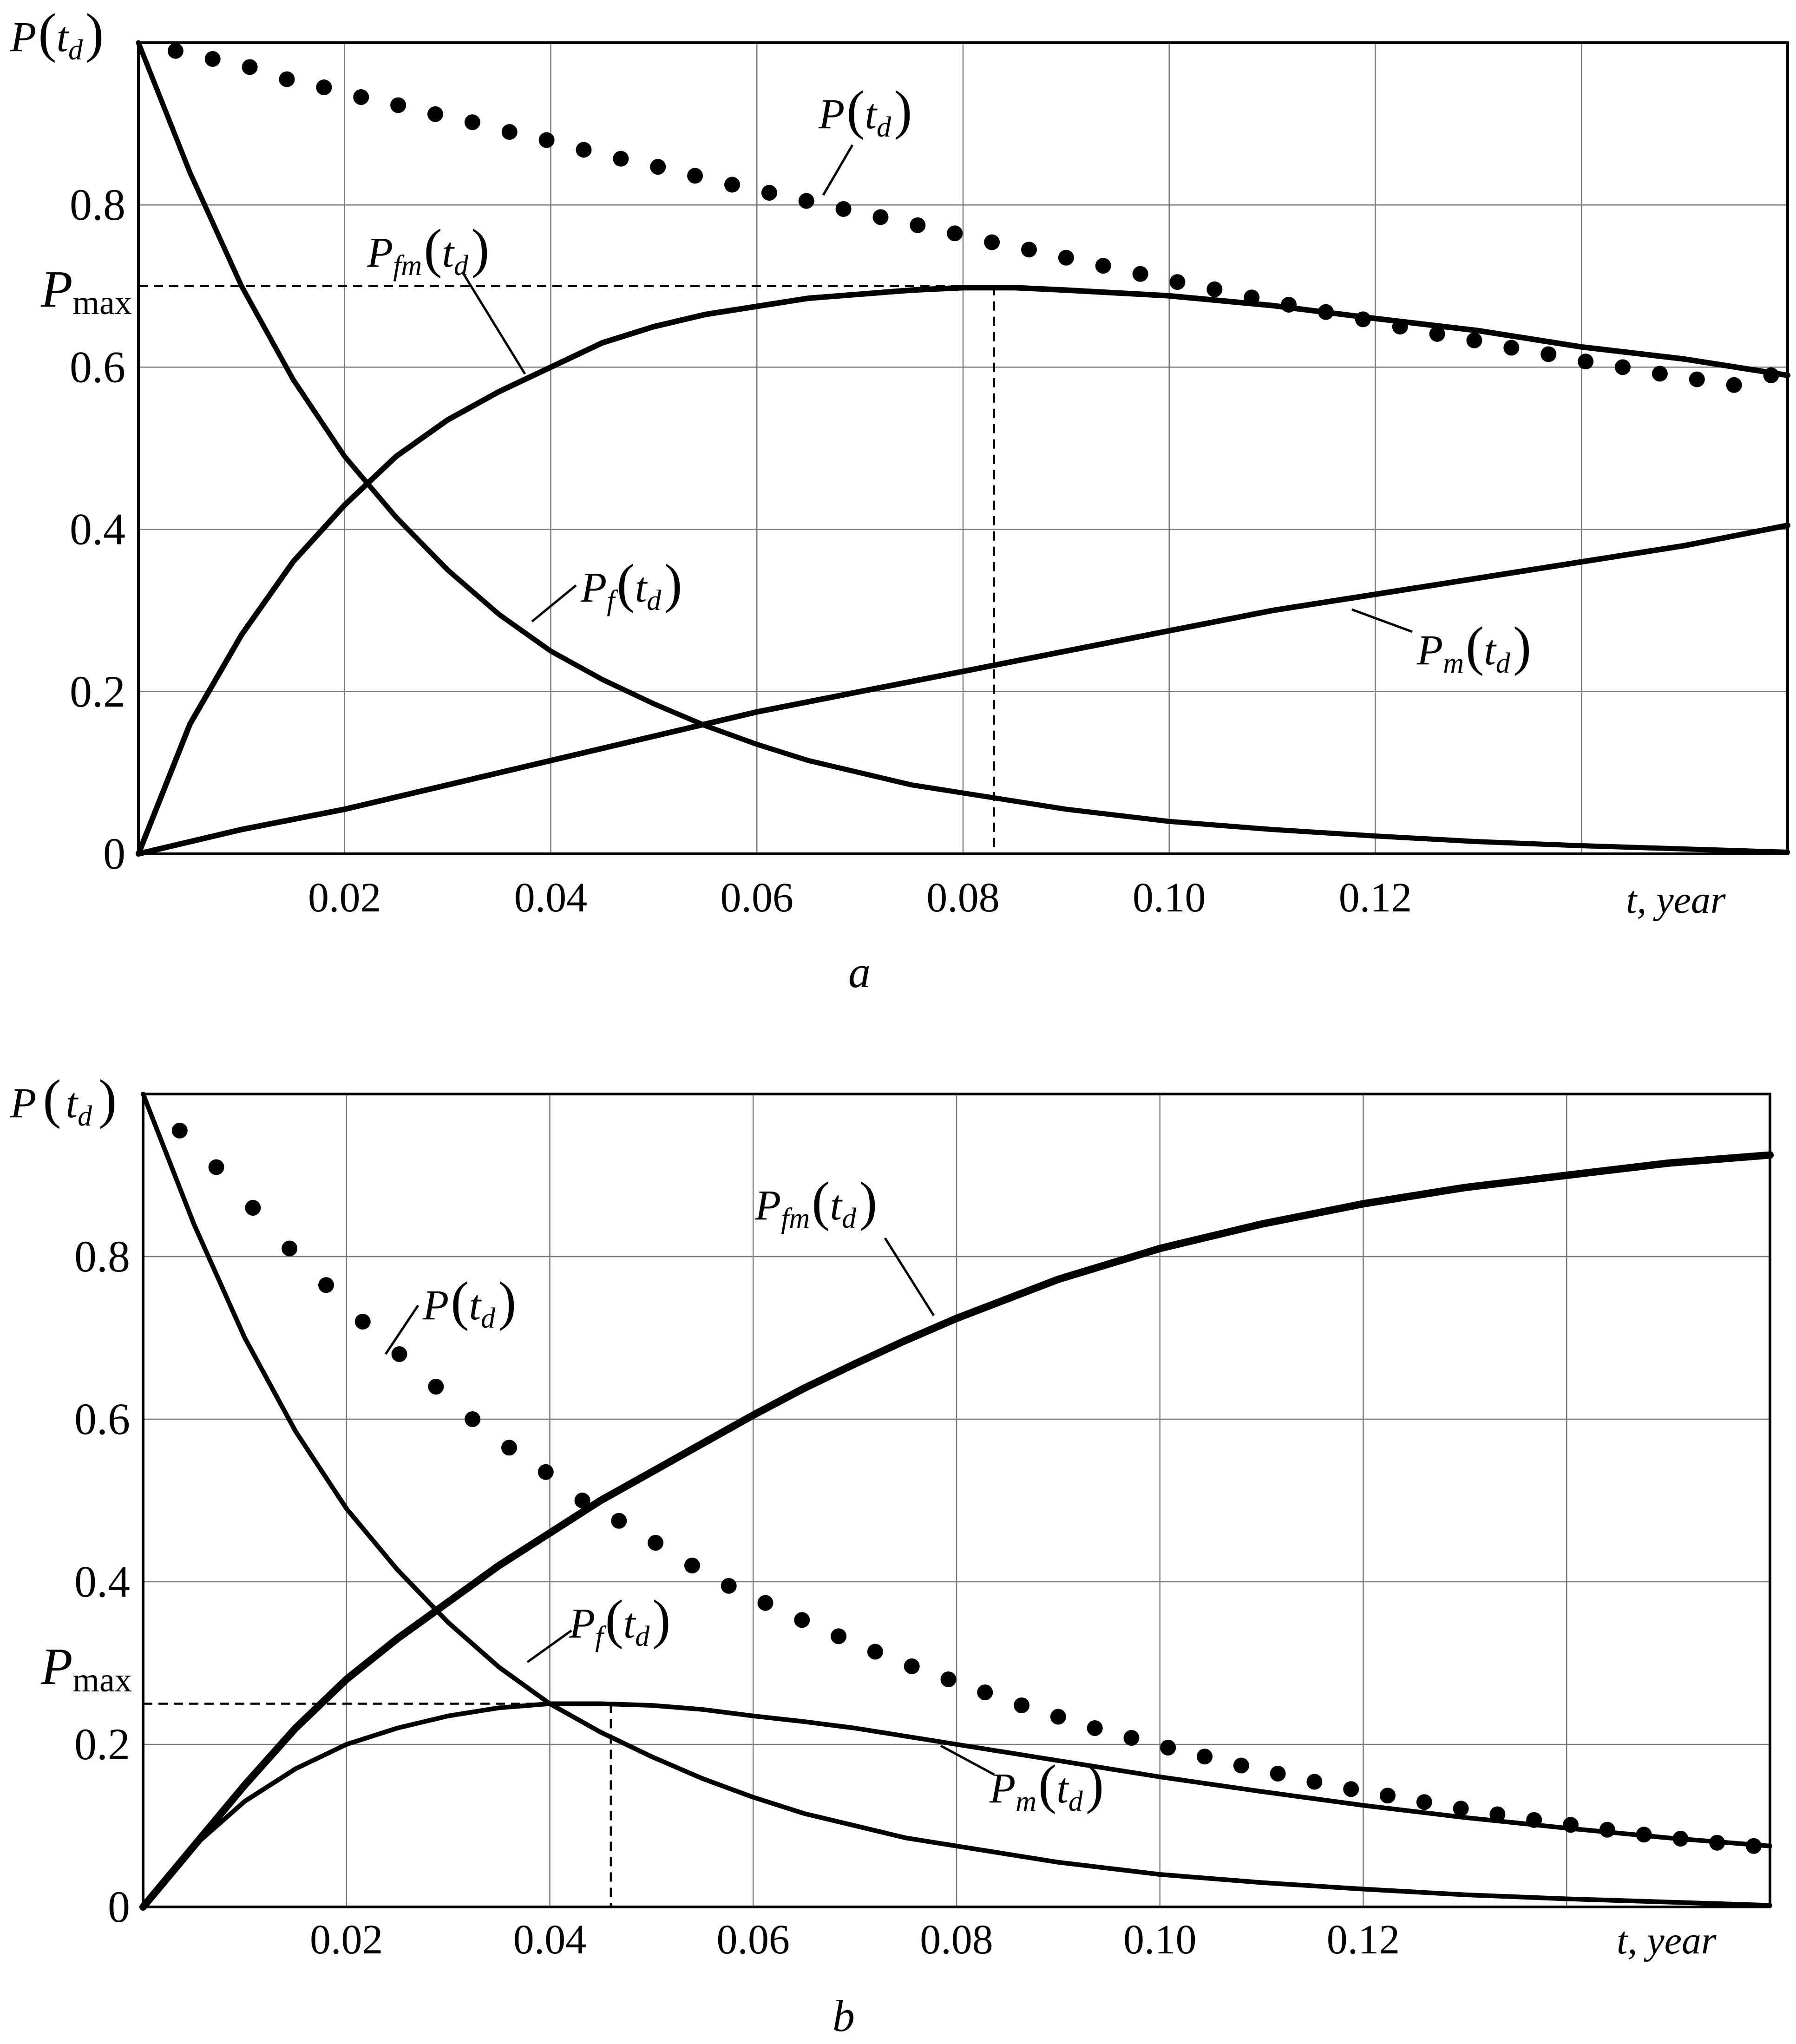 The height and width of the screenshot is (2044, 1796). Describe the element at coordinates (554, 603) in the screenshot. I see `leader-line-pf` at that location.